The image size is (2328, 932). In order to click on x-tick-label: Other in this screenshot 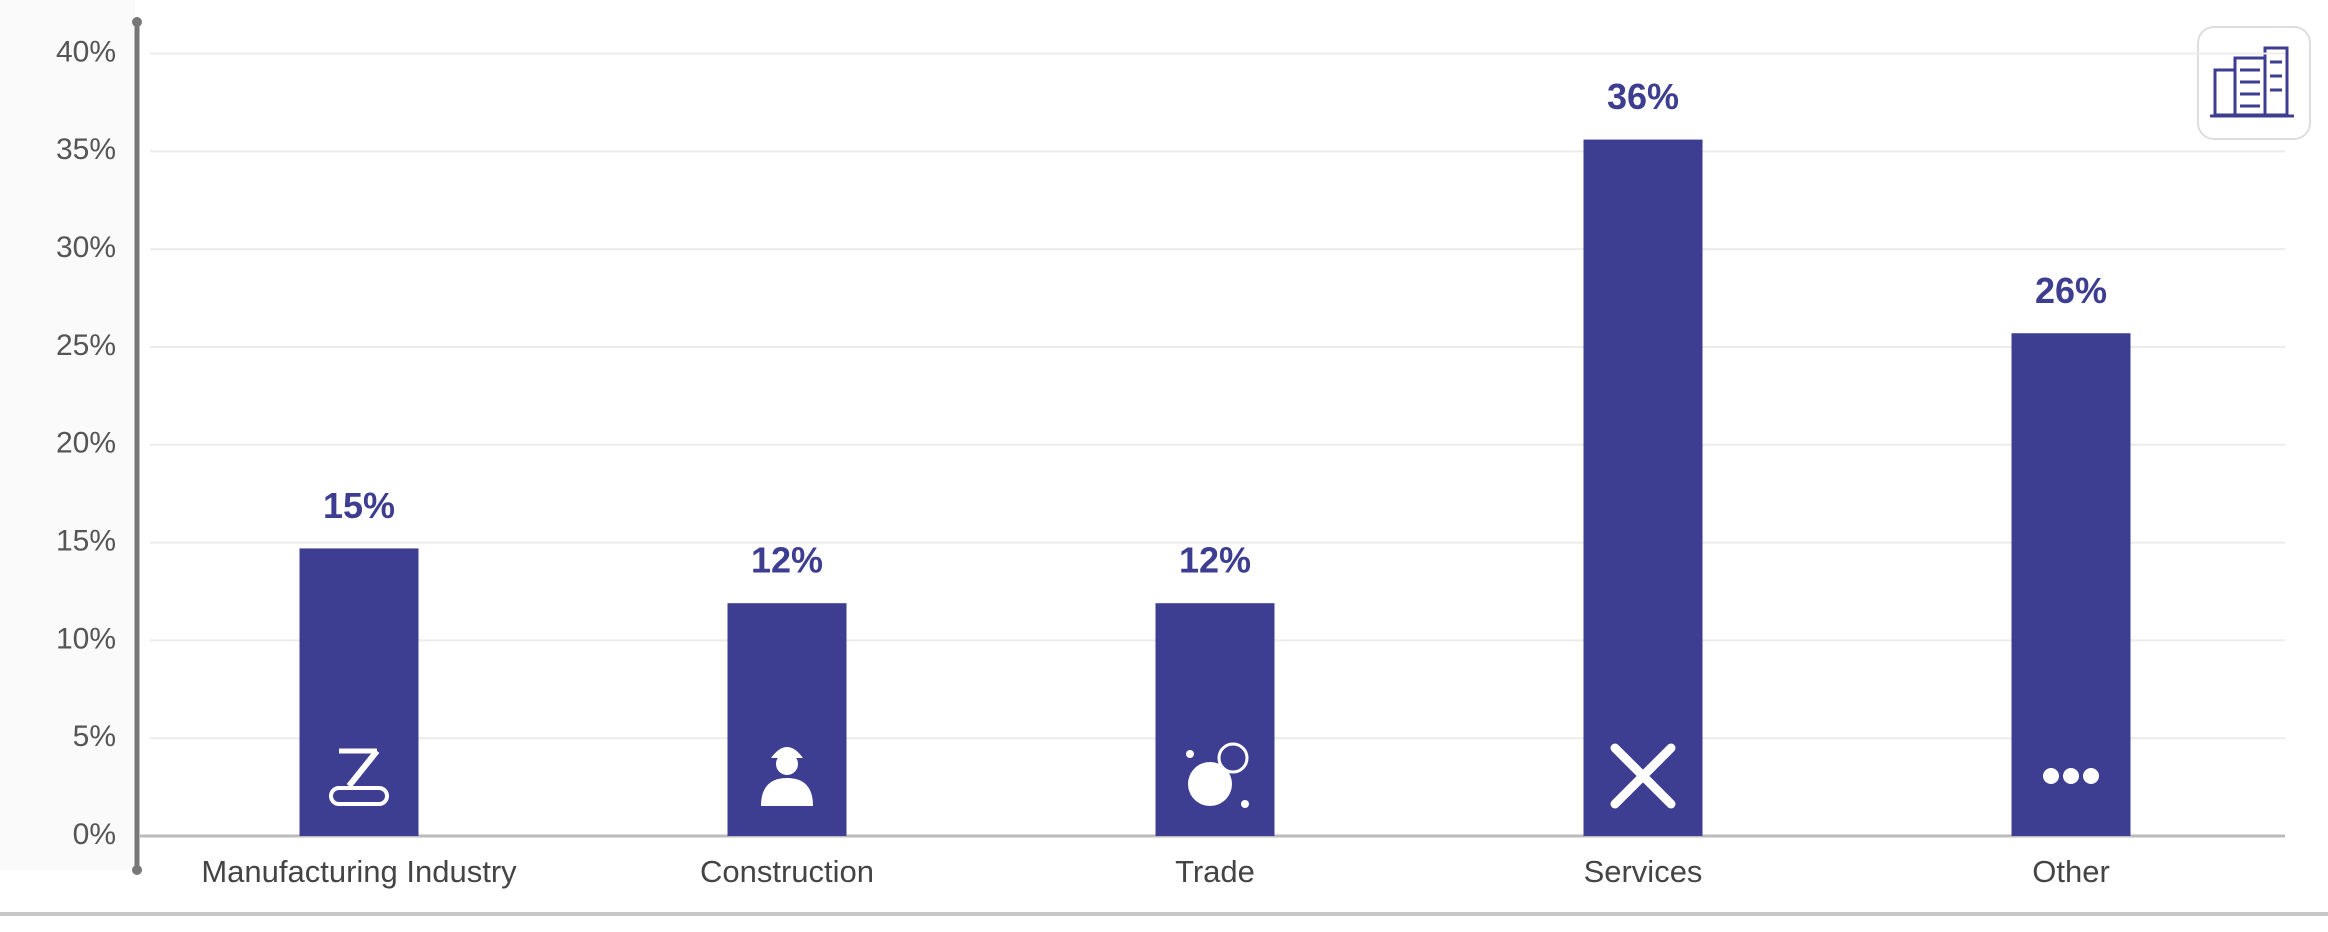, I will do `click(2071, 871)`.